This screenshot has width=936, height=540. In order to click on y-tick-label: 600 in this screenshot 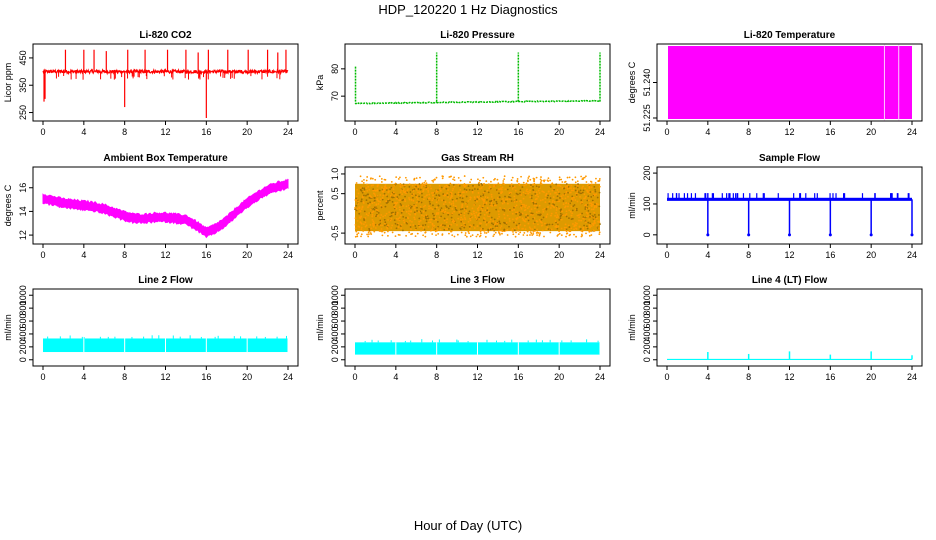, I will do `click(335, 321)`.